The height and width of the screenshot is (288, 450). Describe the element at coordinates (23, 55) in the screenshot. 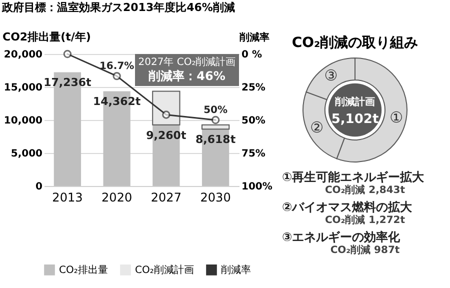

I see `y-tick-label: 20,000` at that location.